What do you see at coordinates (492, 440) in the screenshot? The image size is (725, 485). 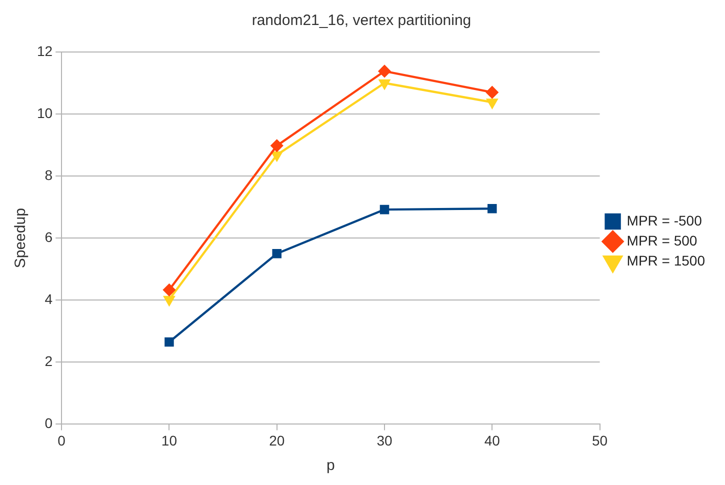 I see `x-tick-label: 40` at bounding box center [492, 440].